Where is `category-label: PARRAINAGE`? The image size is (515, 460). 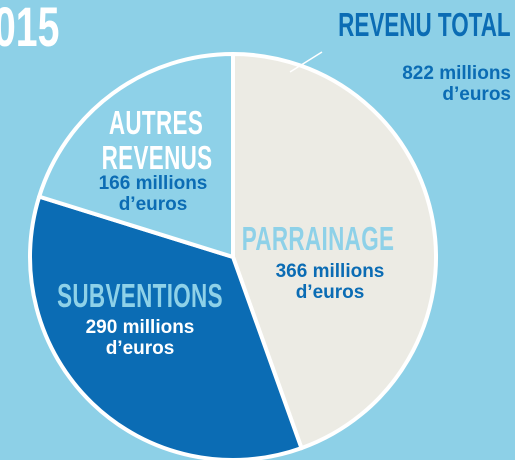
category-label: PARRAINAGE is located at coordinates (318, 238).